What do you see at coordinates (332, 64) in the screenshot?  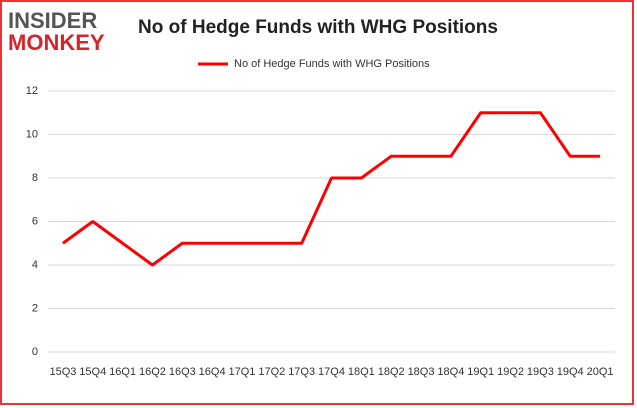 I see `legend-label: No of Hedge Funds with WHG Positions` at bounding box center [332, 64].